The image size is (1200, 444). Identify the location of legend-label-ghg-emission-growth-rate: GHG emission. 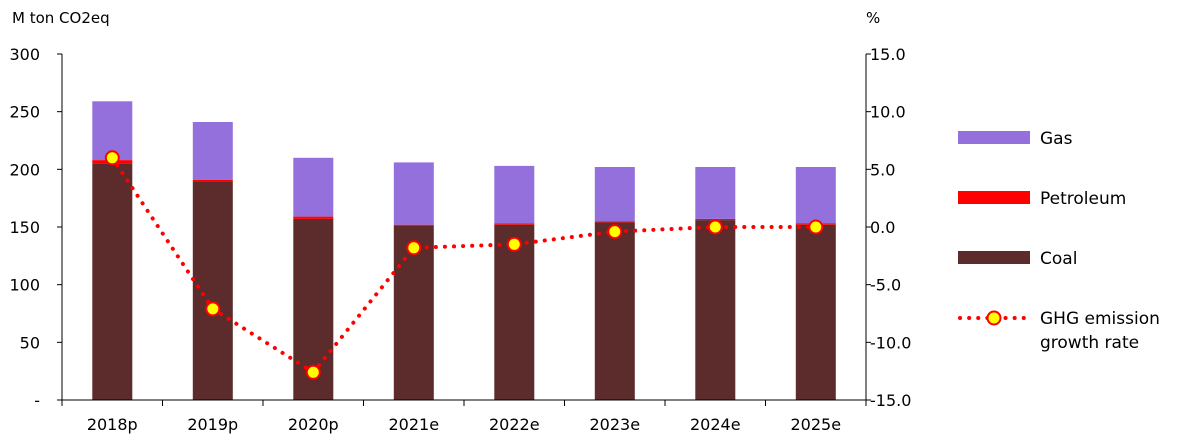
(1100, 319).